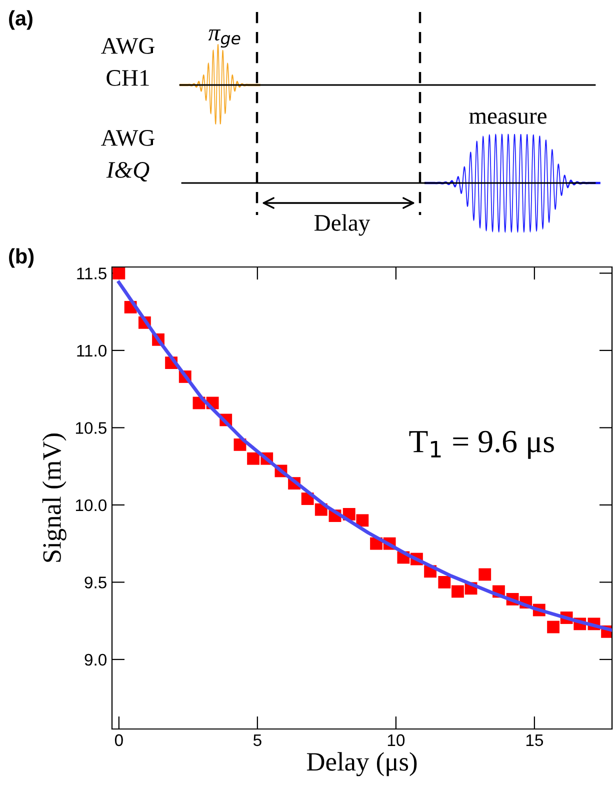  Describe the element at coordinates (481, 444) in the screenshot. I see `annotation: T$_{1}$ = 9.6 μs` at that location.